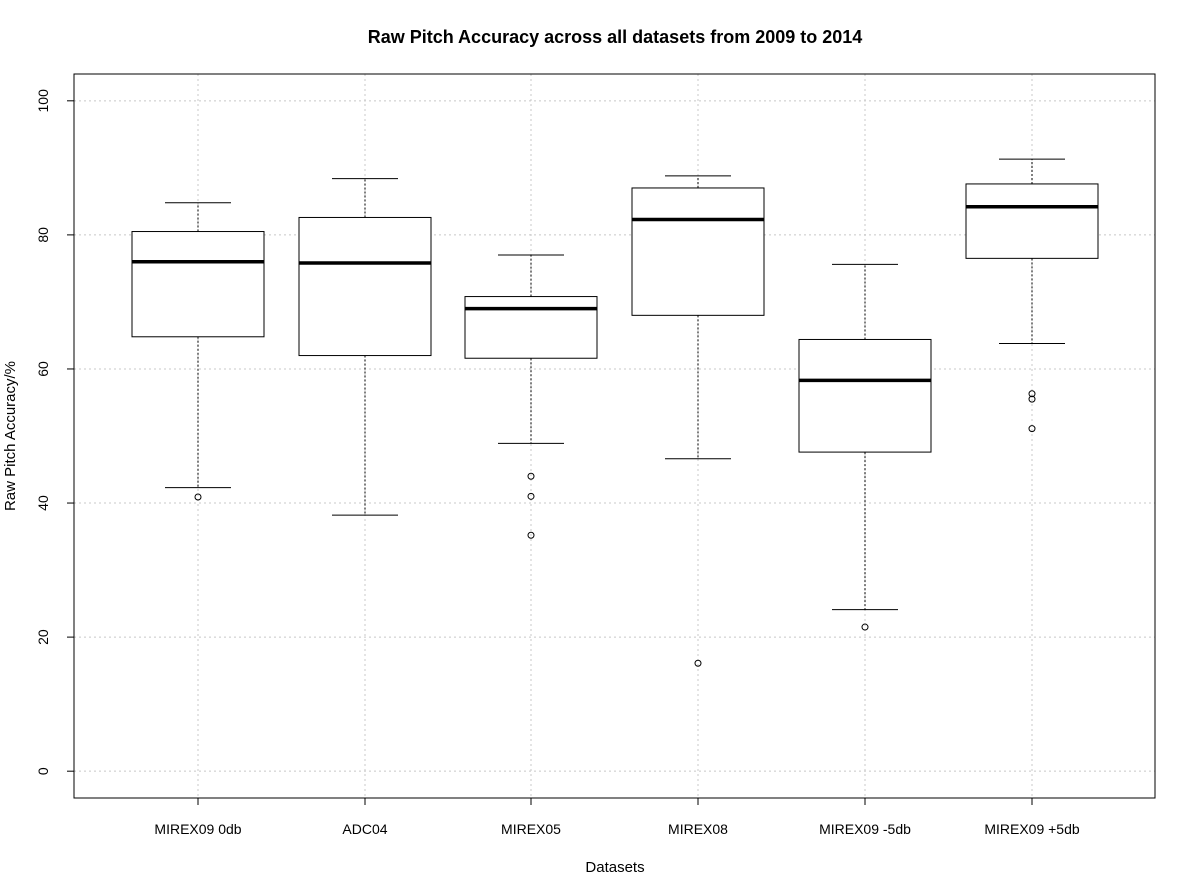  I want to click on y-tick-label: 100, so click(43, 101).